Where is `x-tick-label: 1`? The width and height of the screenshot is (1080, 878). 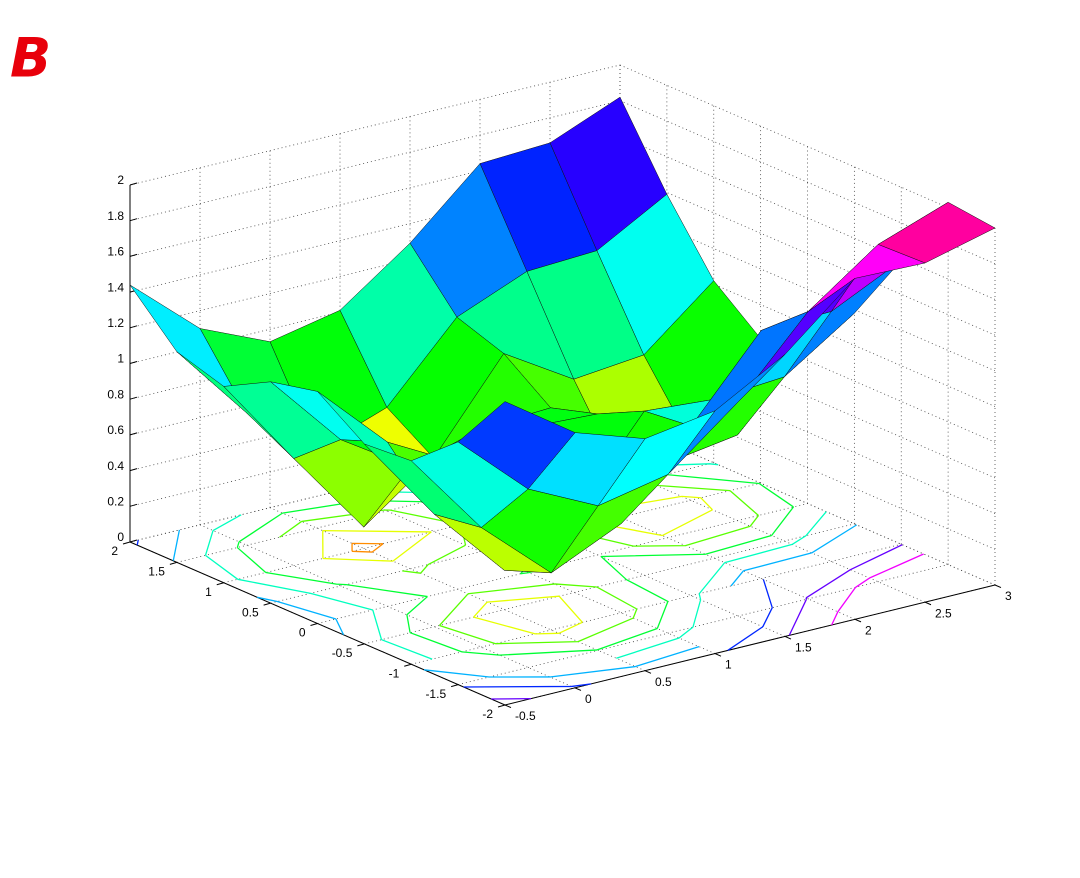 x-tick-label: 1 is located at coordinates (728, 665).